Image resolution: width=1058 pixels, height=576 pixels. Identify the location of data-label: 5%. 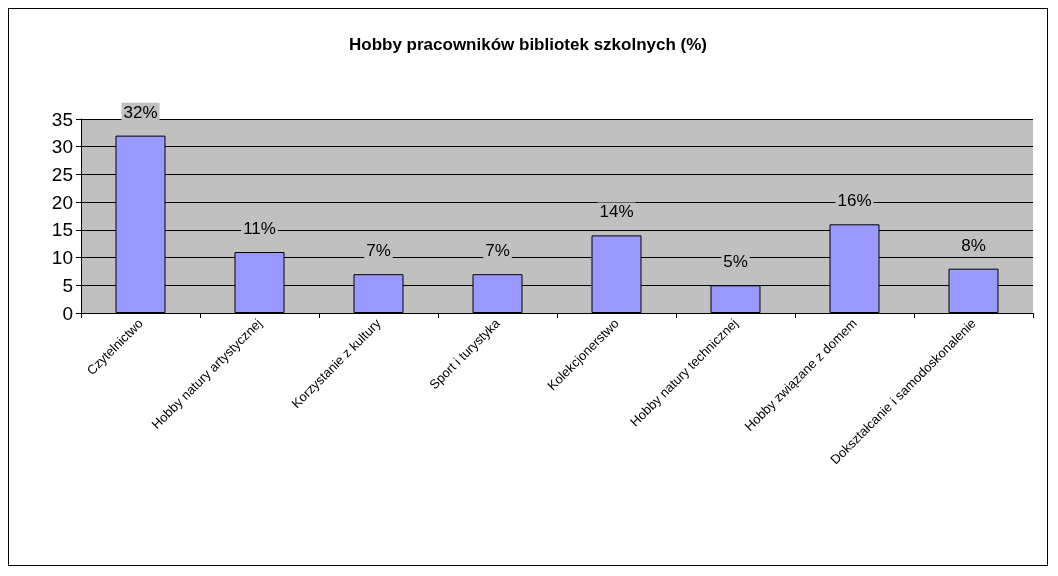
(735, 262).